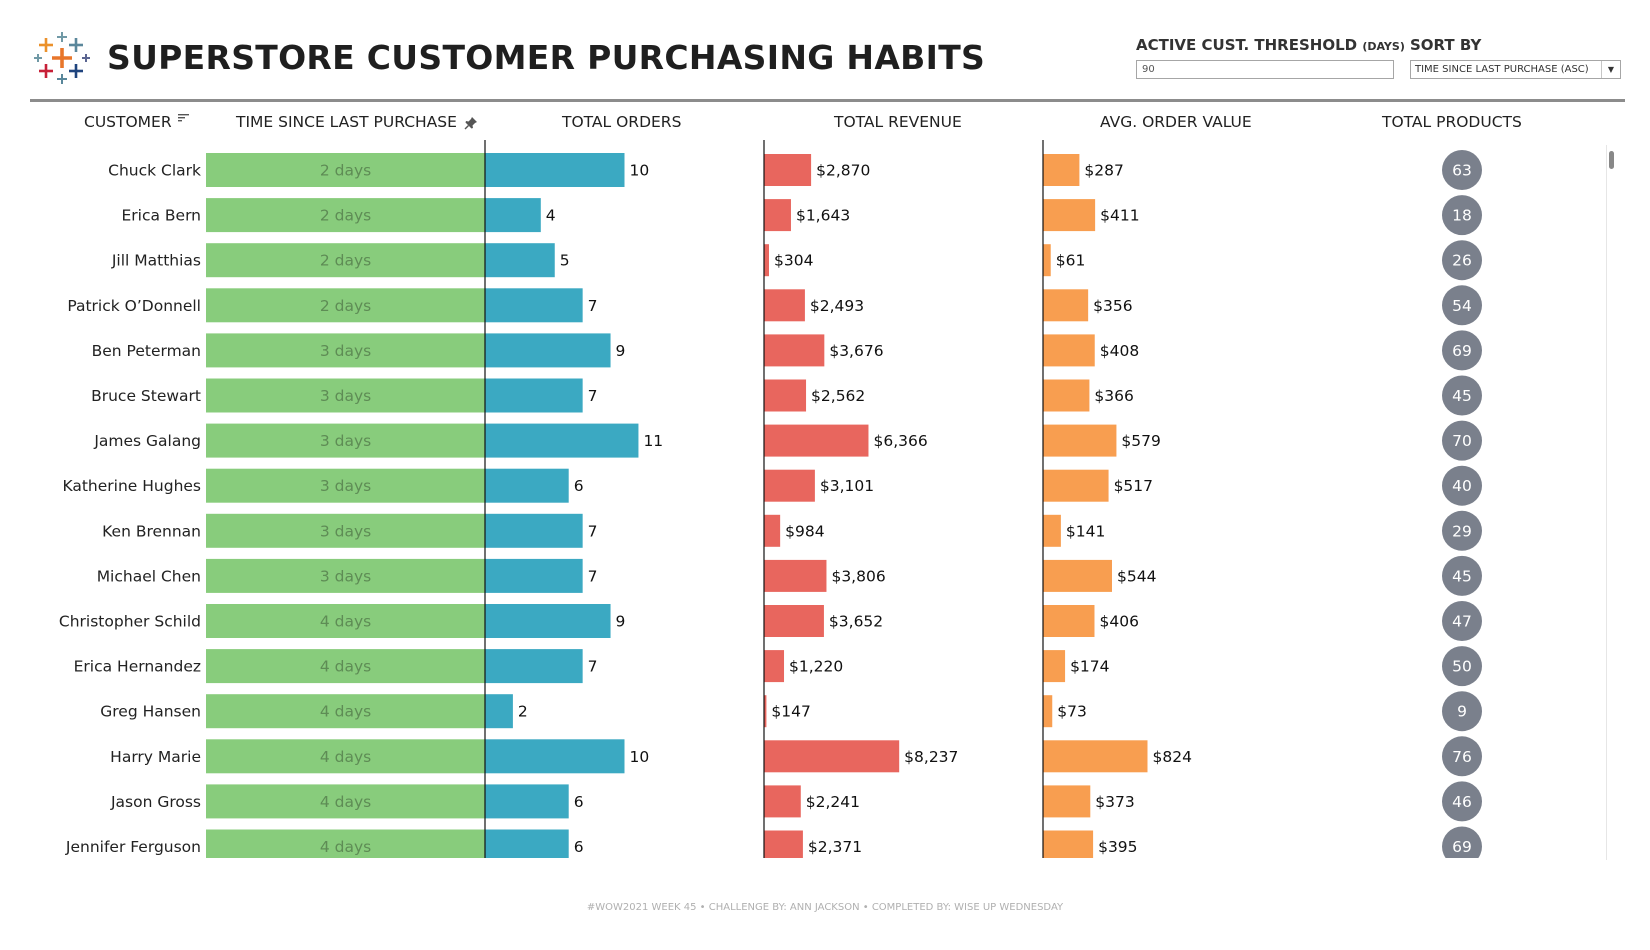 This screenshot has height=950, width=1650. Describe the element at coordinates (1136, 576) in the screenshot. I see `aov-label: $544` at that location.